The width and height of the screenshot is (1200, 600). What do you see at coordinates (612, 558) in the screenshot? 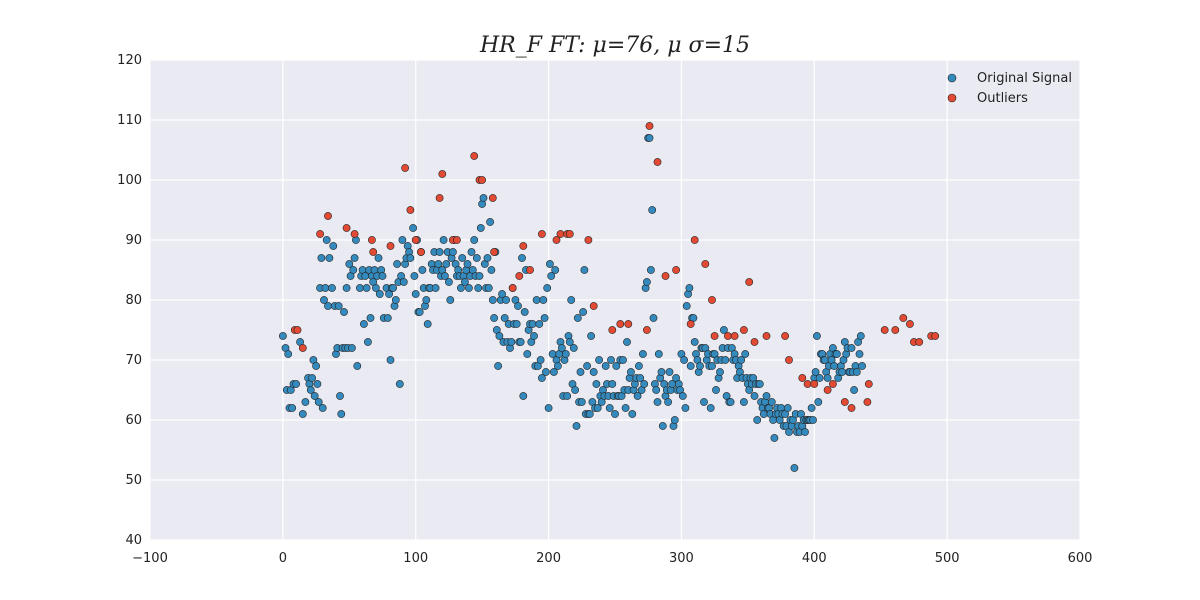
I see `x-tick-labels: −100 0 100 200 300 400 500 600` at bounding box center [612, 558].